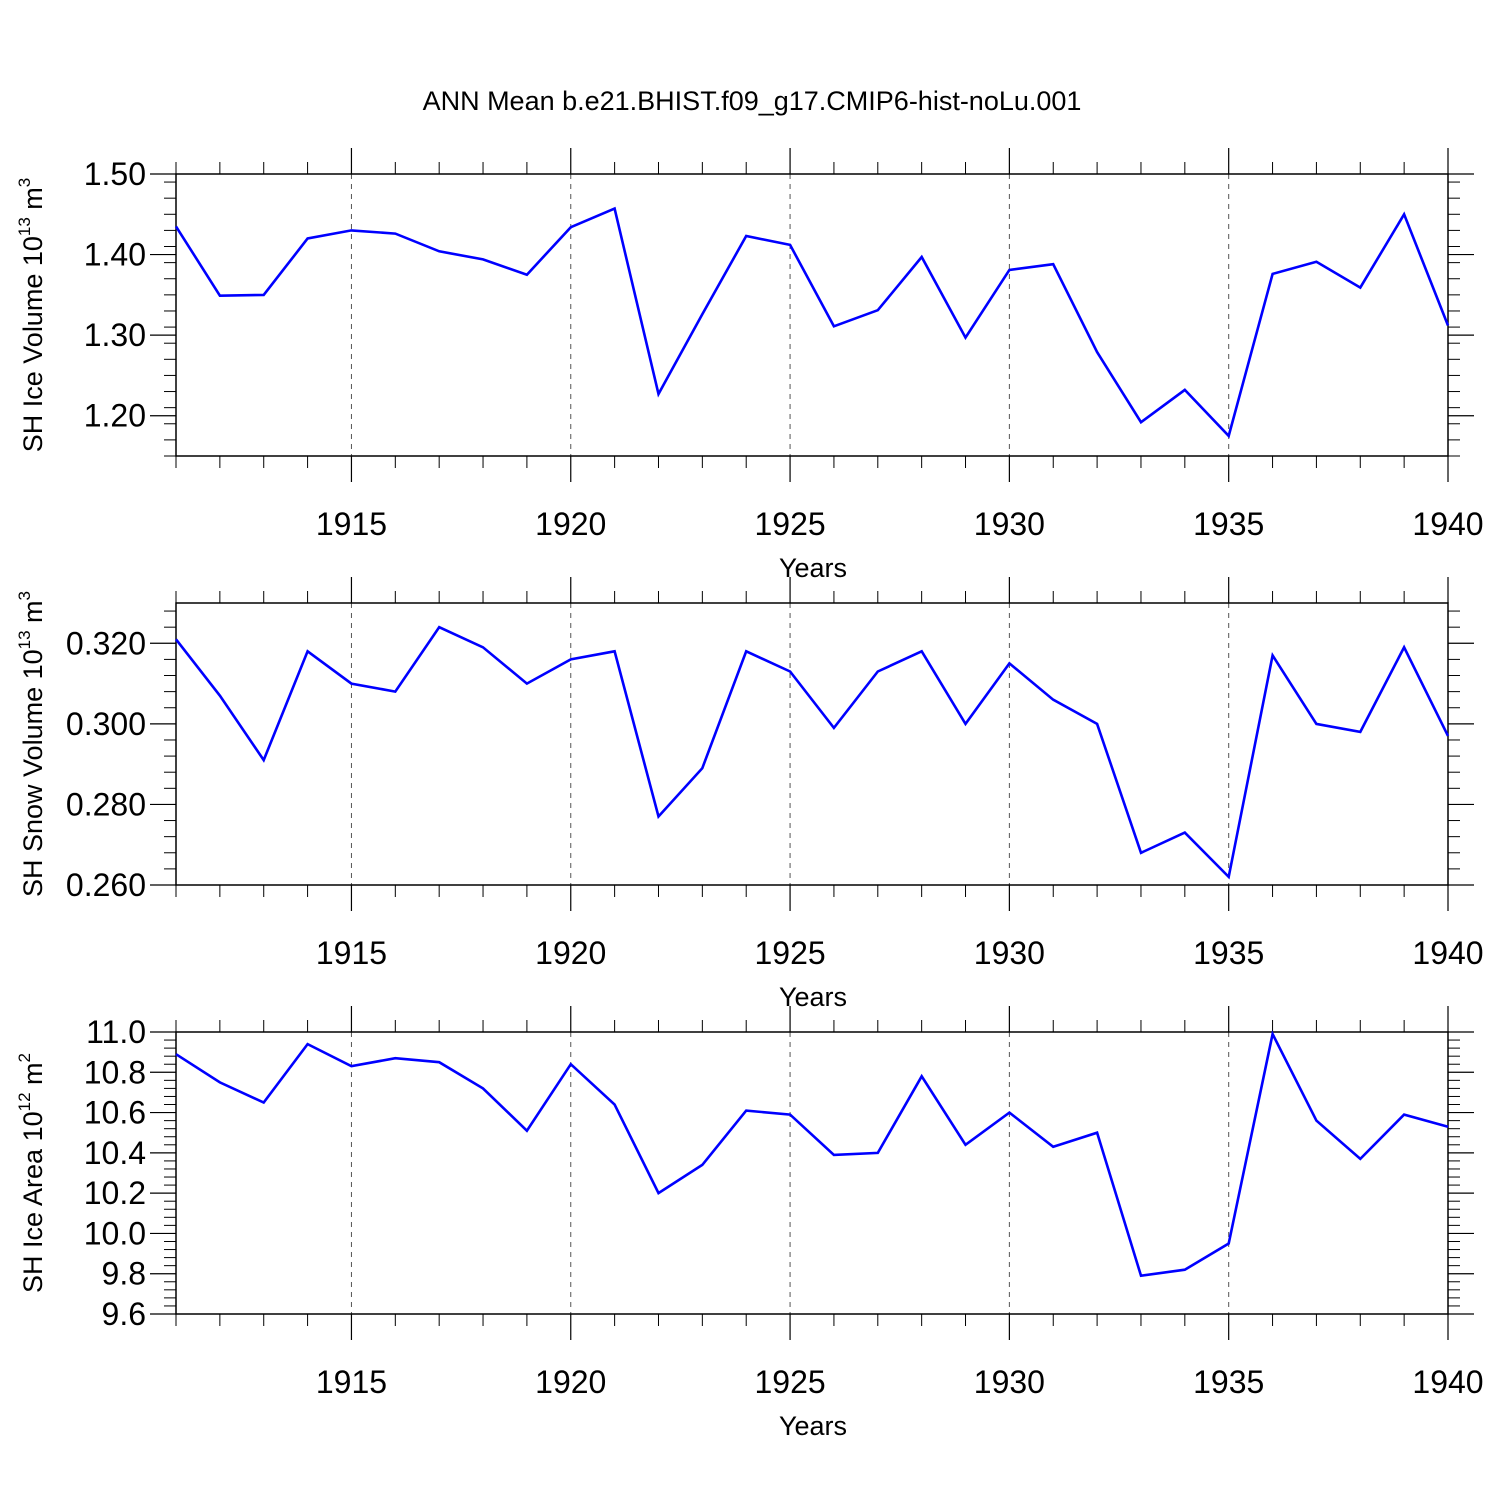  I want to click on y-axis-label: SH Snow Volume 1013 m3, so click(31, 744).